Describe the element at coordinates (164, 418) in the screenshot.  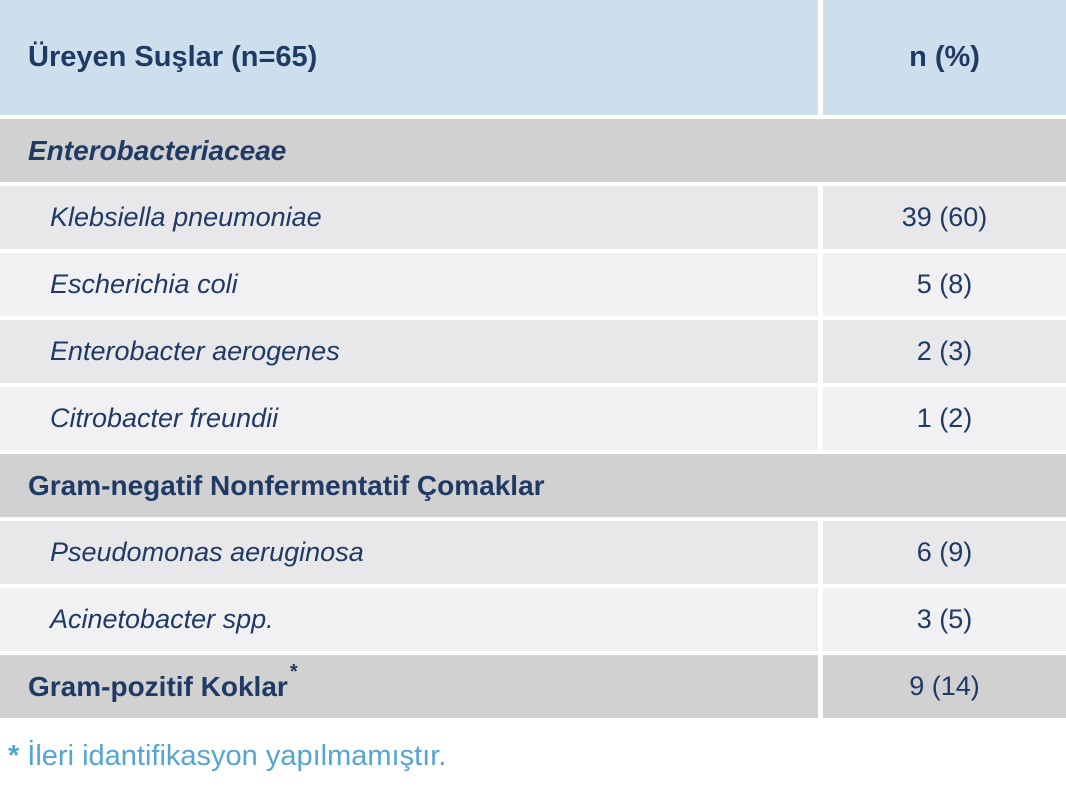
I see `species-label: Citrobacter freundii` at that location.